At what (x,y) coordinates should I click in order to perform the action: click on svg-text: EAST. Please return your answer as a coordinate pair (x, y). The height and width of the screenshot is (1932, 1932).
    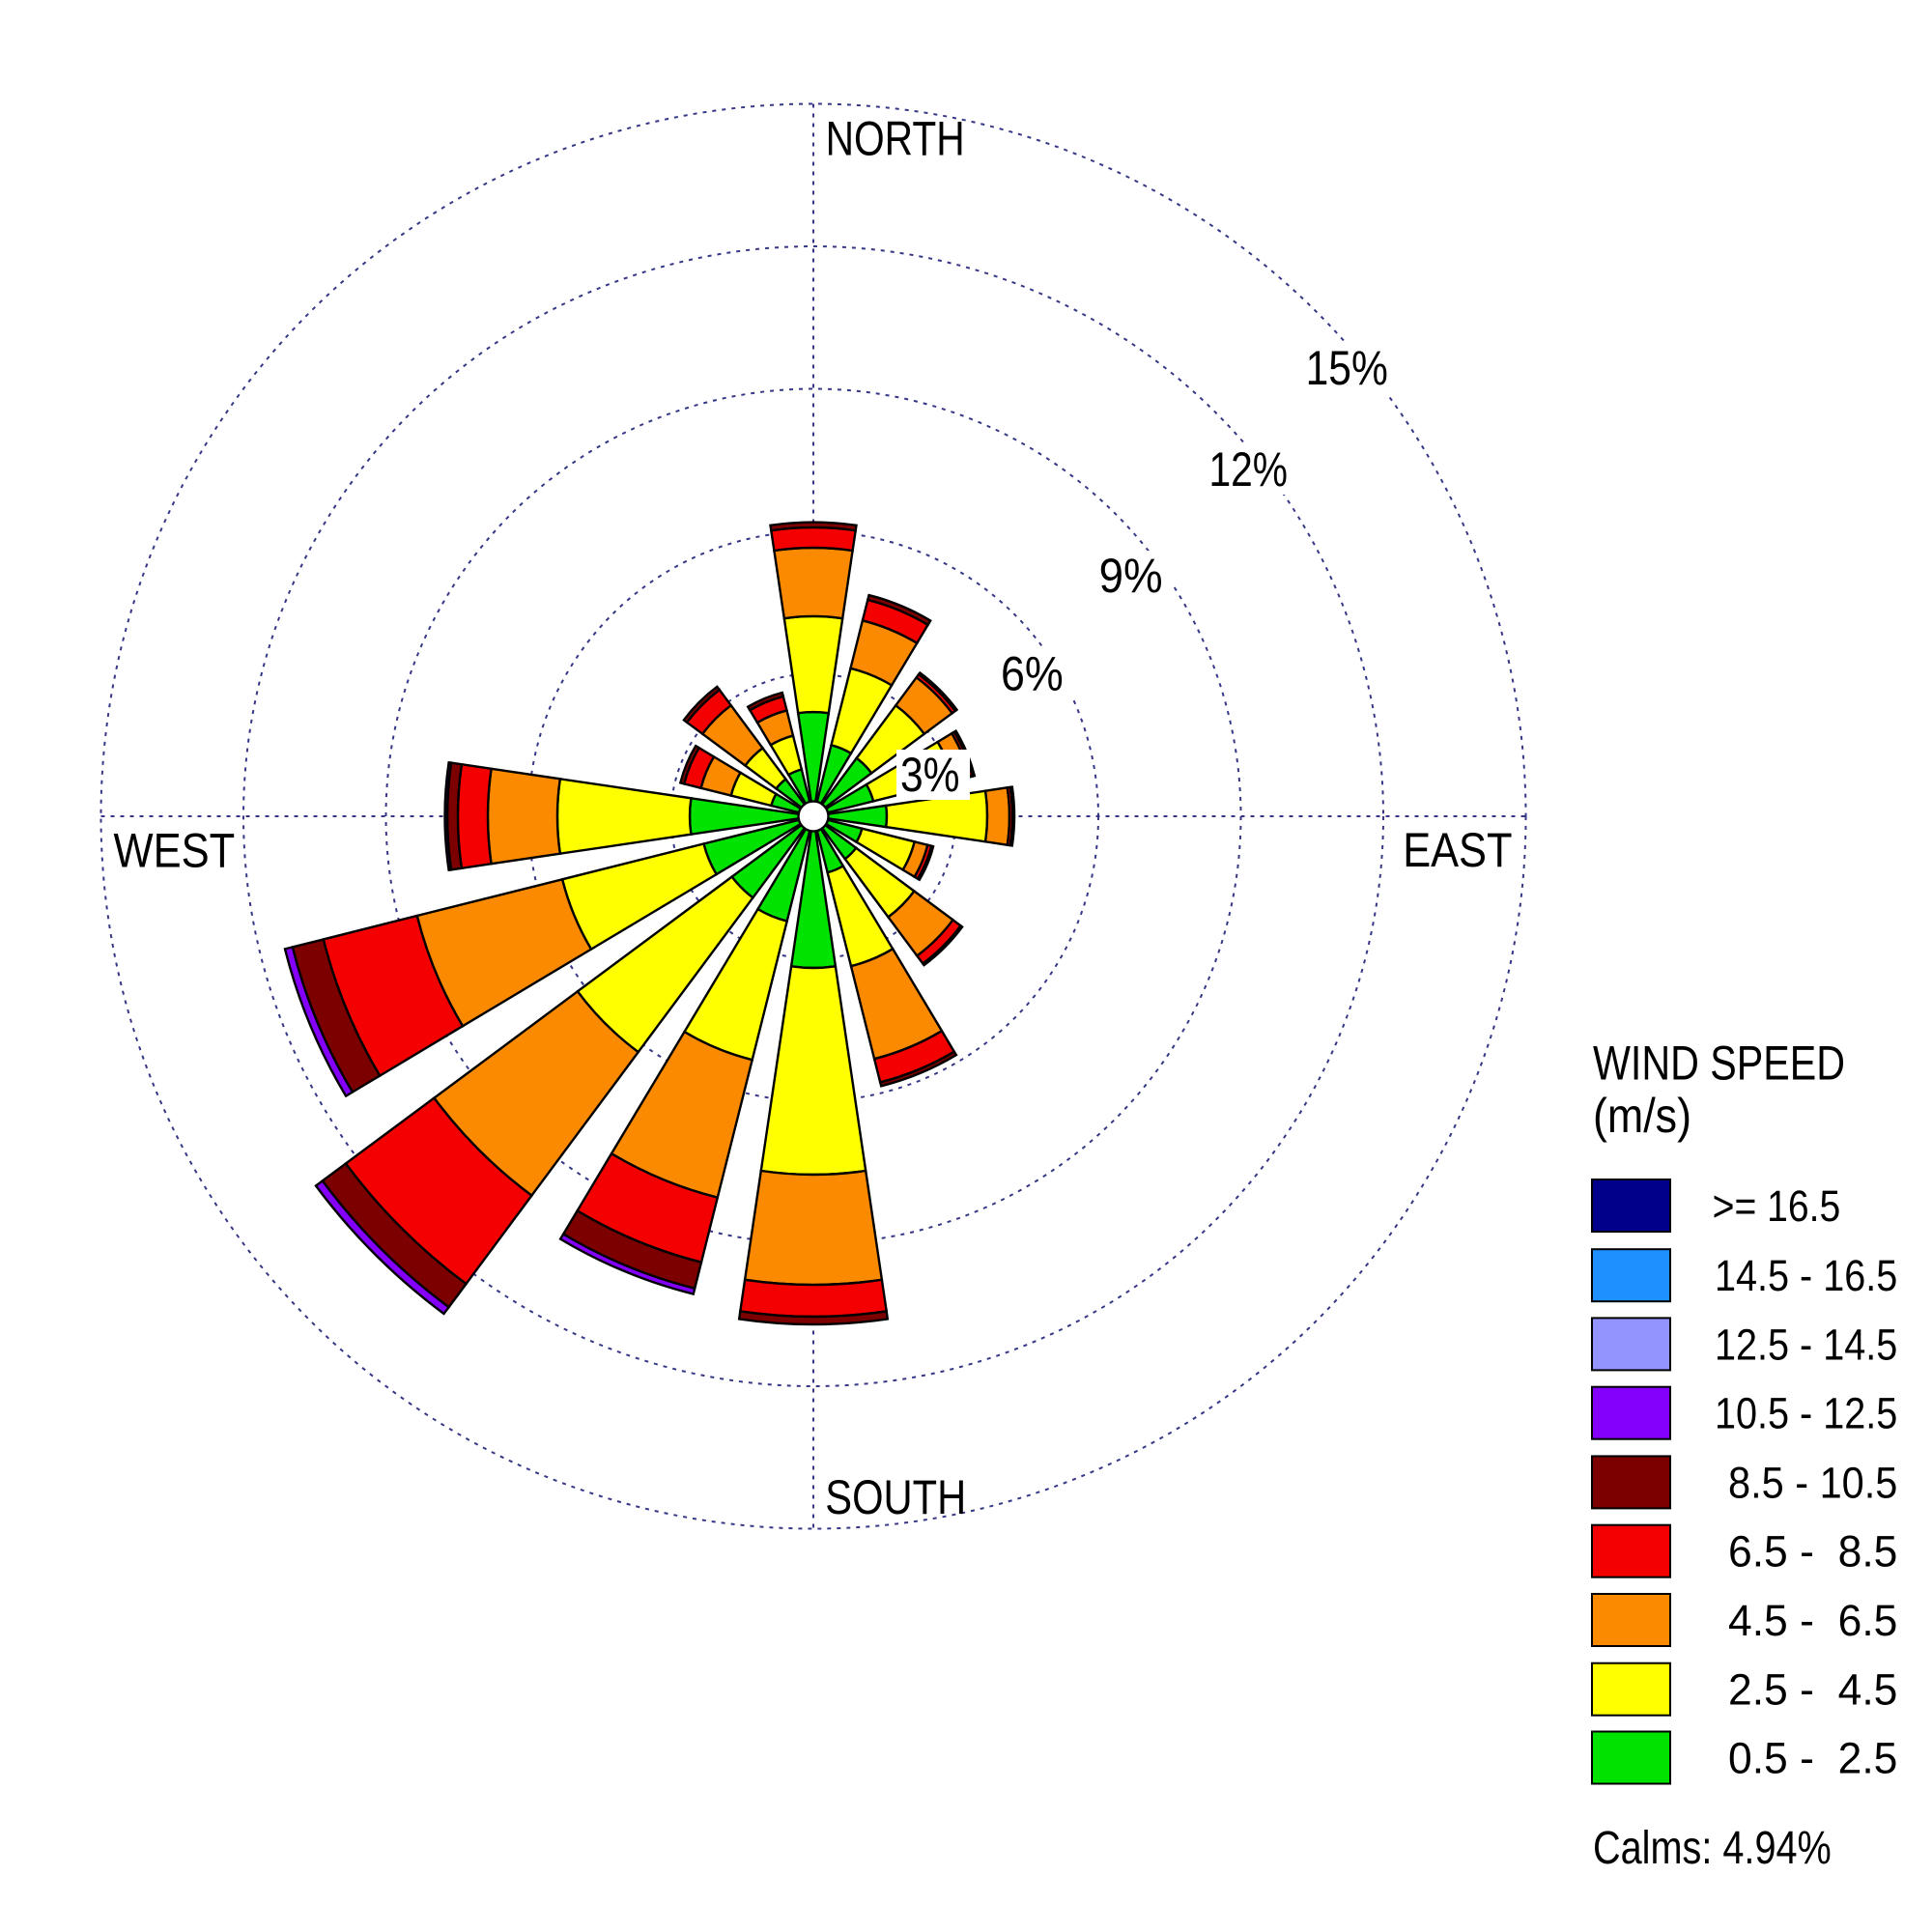
    Looking at the image, I should click on (1457, 850).